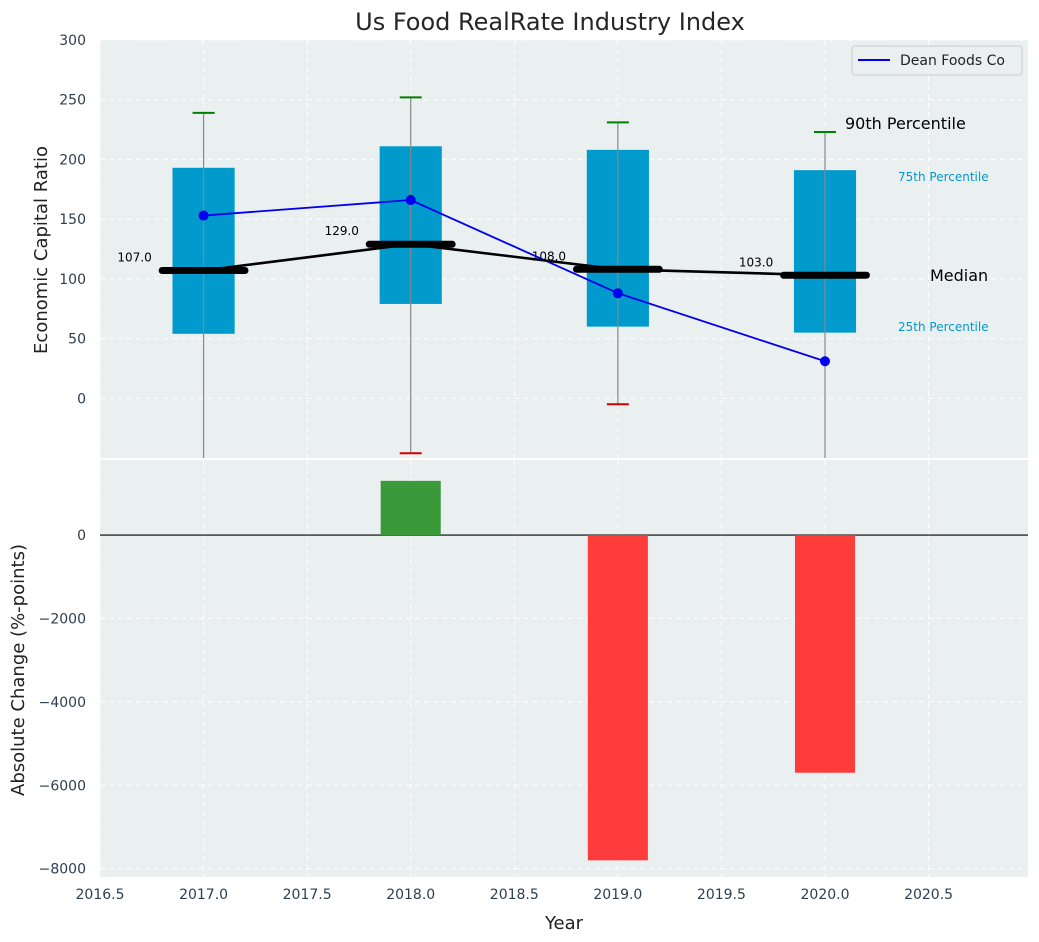 The image size is (1039, 942). What do you see at coordinates (721, 895) in the screenshot?
I see `x-tick-label: 2019.5` at bounding box center [721, 895].